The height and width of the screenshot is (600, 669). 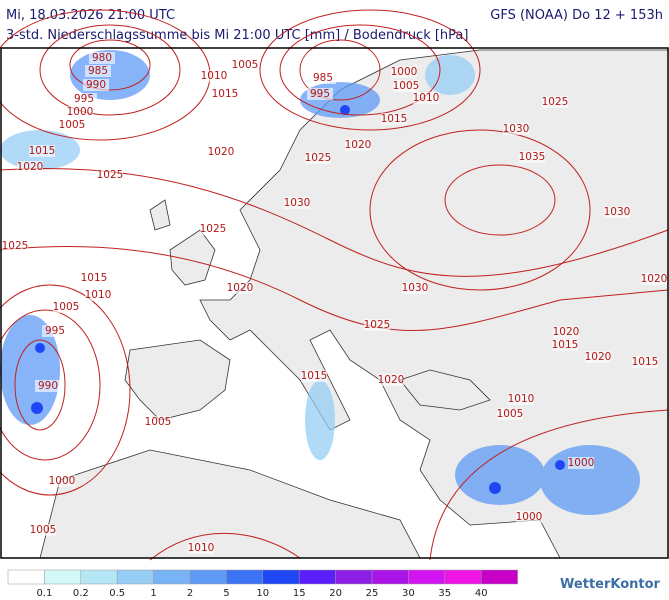 I want to click on isobar-label: 980, so click(x=102, y=58).